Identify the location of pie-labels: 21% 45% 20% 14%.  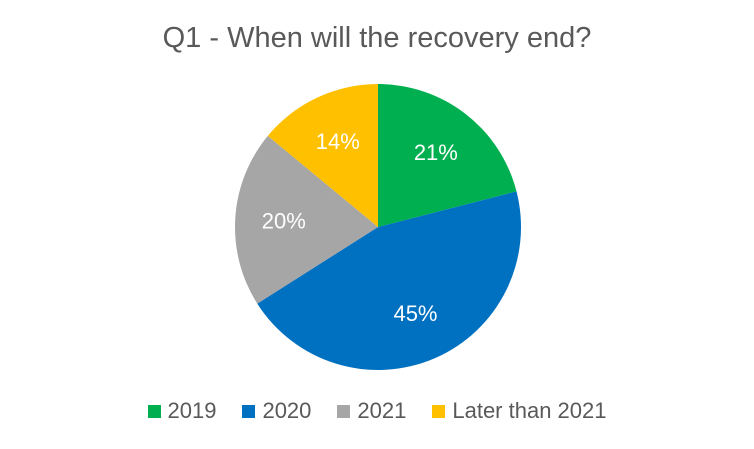
(360, 227).